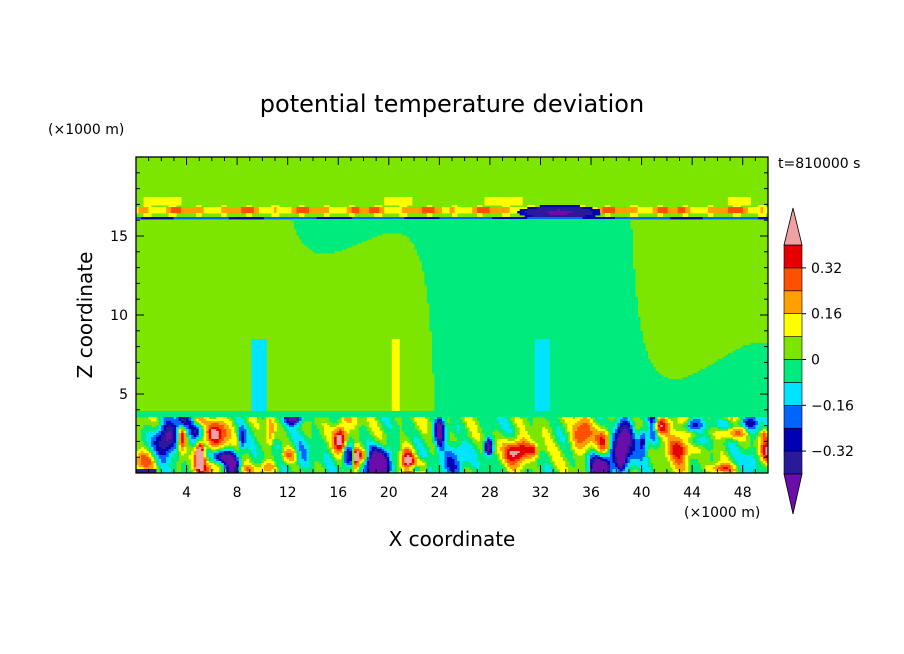  Describe the element at coordinates (389, 493) in the screenshot. I see `x-tick-label: 20` at that location.